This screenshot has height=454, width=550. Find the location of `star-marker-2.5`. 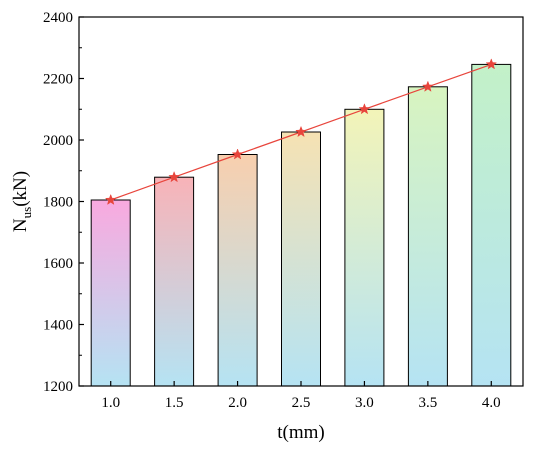

star-marker-2.5 is located at coordinates (301, 131).